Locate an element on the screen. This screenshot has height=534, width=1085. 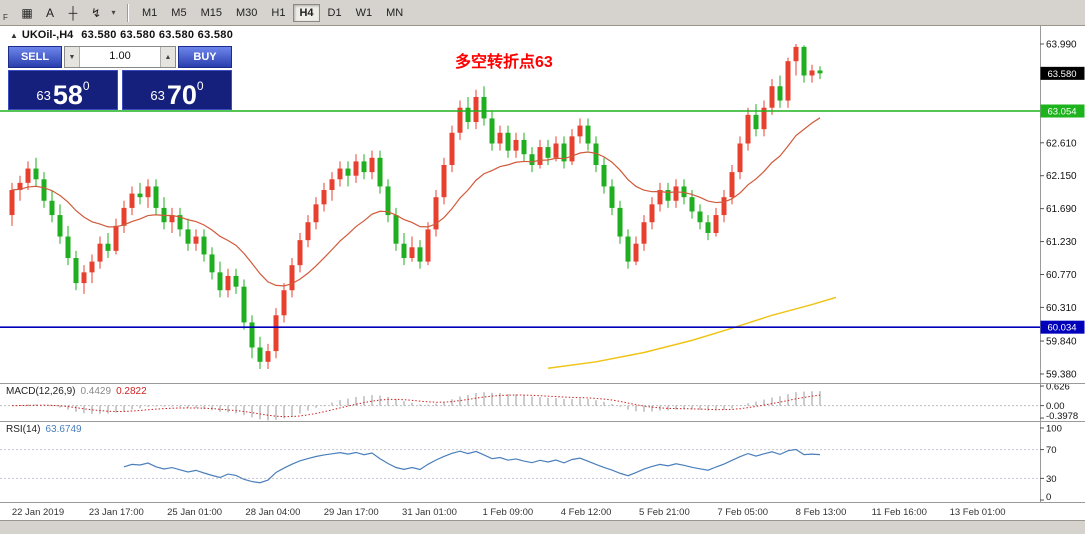
macd-signal-line is located at coordinates (416, 406).